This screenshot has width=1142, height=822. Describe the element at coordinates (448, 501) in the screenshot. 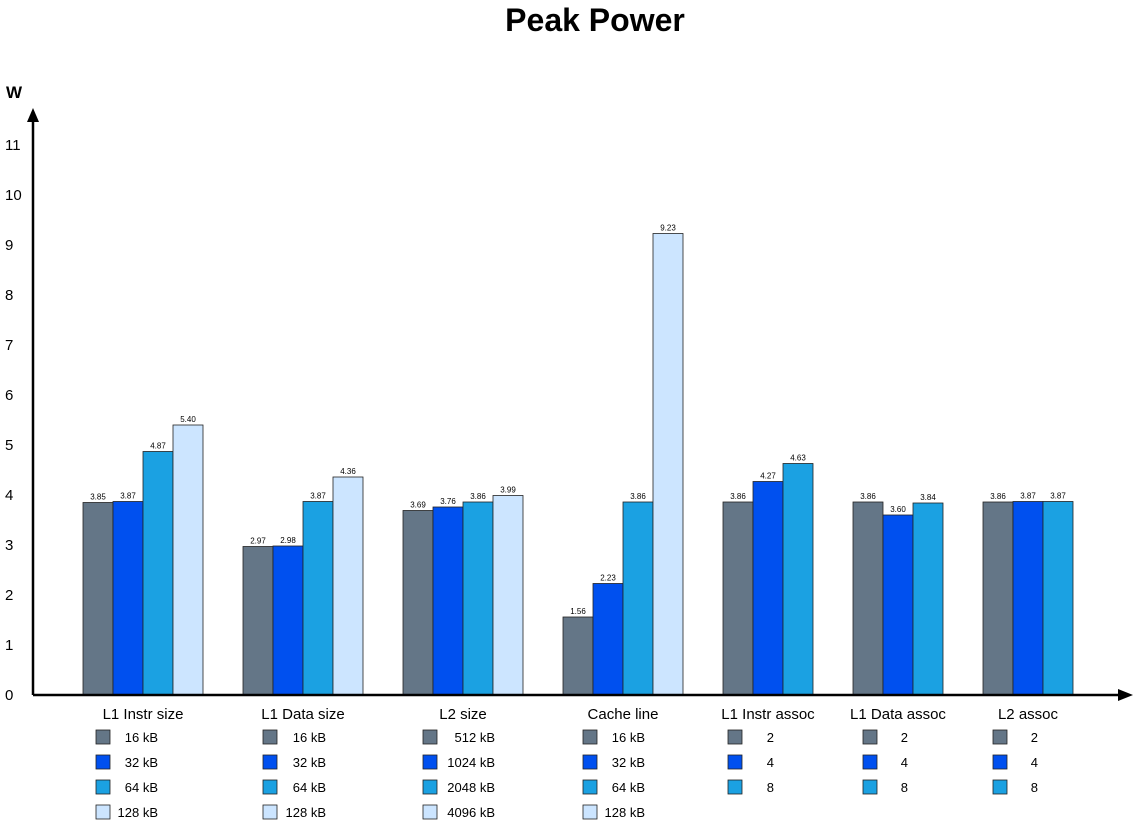

I see `bar-value-label: 3.76` at that location.